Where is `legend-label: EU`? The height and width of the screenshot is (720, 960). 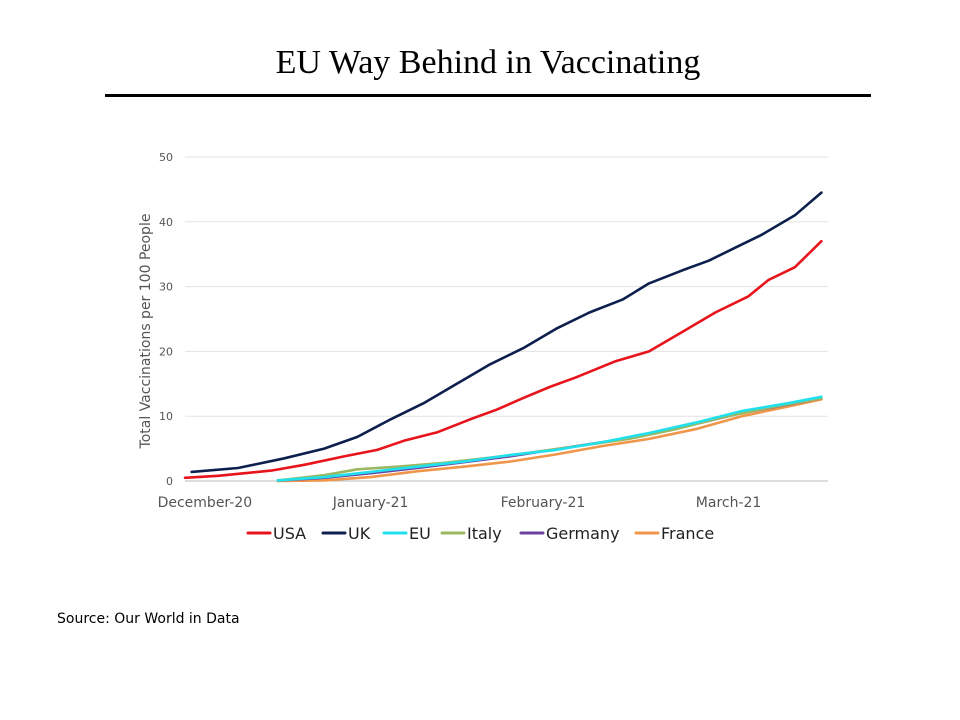 legend-label: EU is located at coordinates (420, 533).